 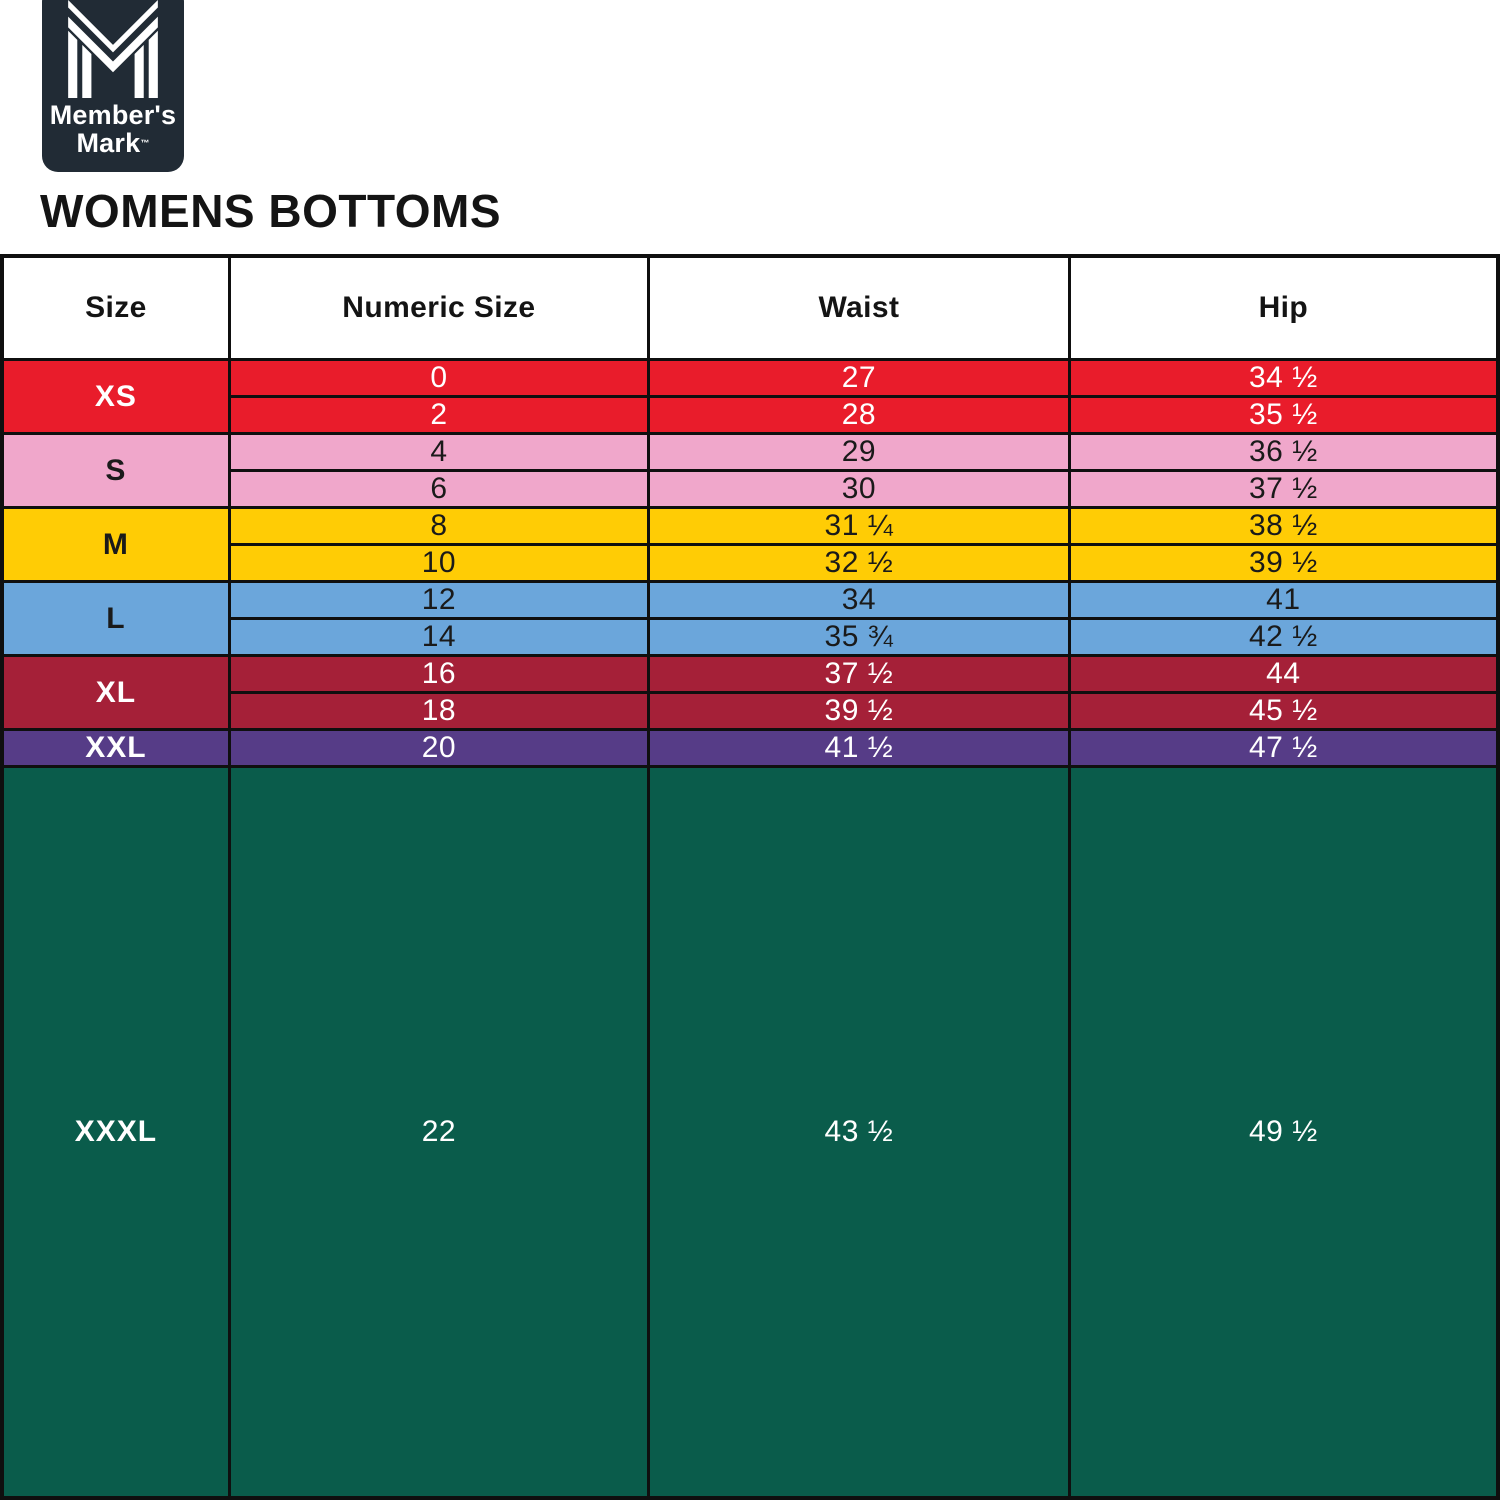 I want to click on table-row: 20 41 ½ 47 ½, so click(x=863, y=748).